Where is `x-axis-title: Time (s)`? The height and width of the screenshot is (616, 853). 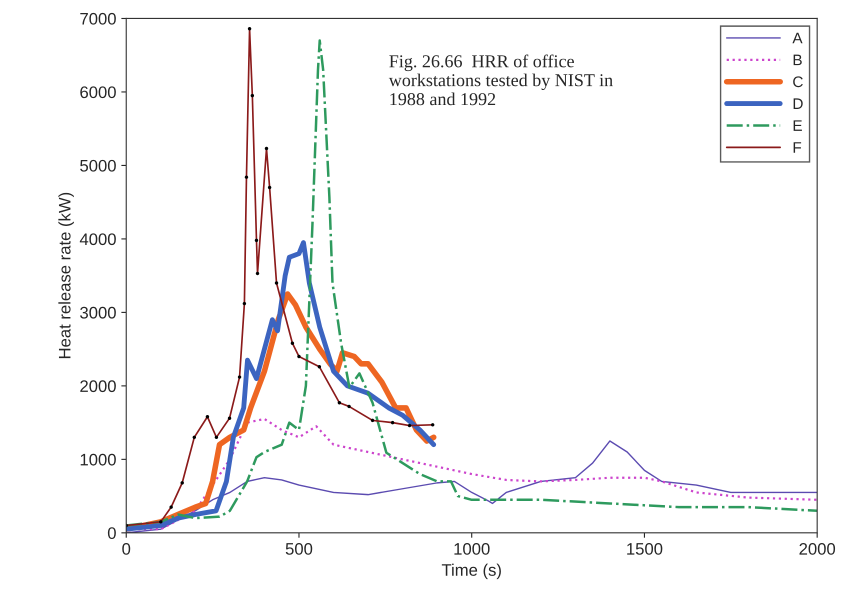 x-axis-title: Time (s) is located at coordinates (471, 572).